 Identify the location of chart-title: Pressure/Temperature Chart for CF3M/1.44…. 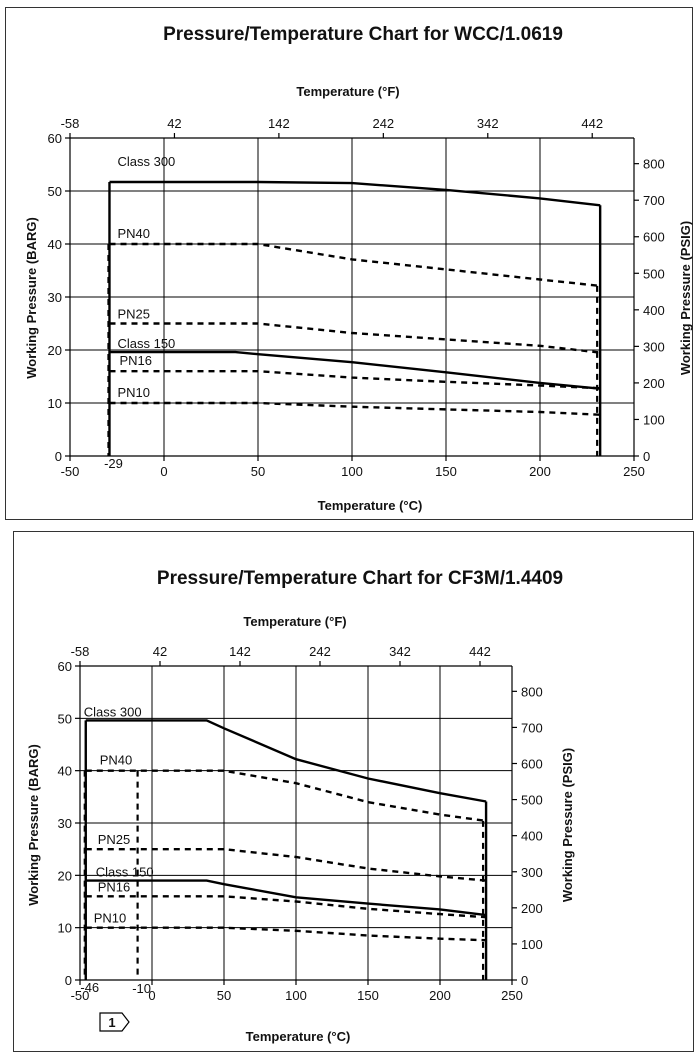
(360, 578).